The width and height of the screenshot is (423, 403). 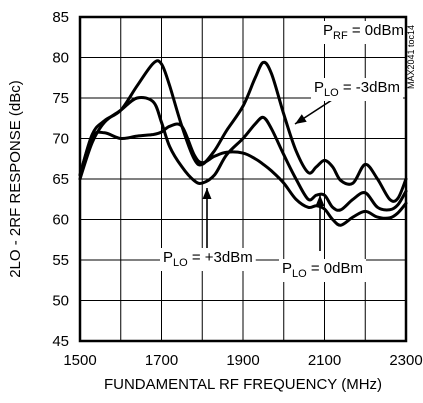 I want to click on x-tick-labels: 1500 1700 1900 2100 2300, so click(x=242, y=360).